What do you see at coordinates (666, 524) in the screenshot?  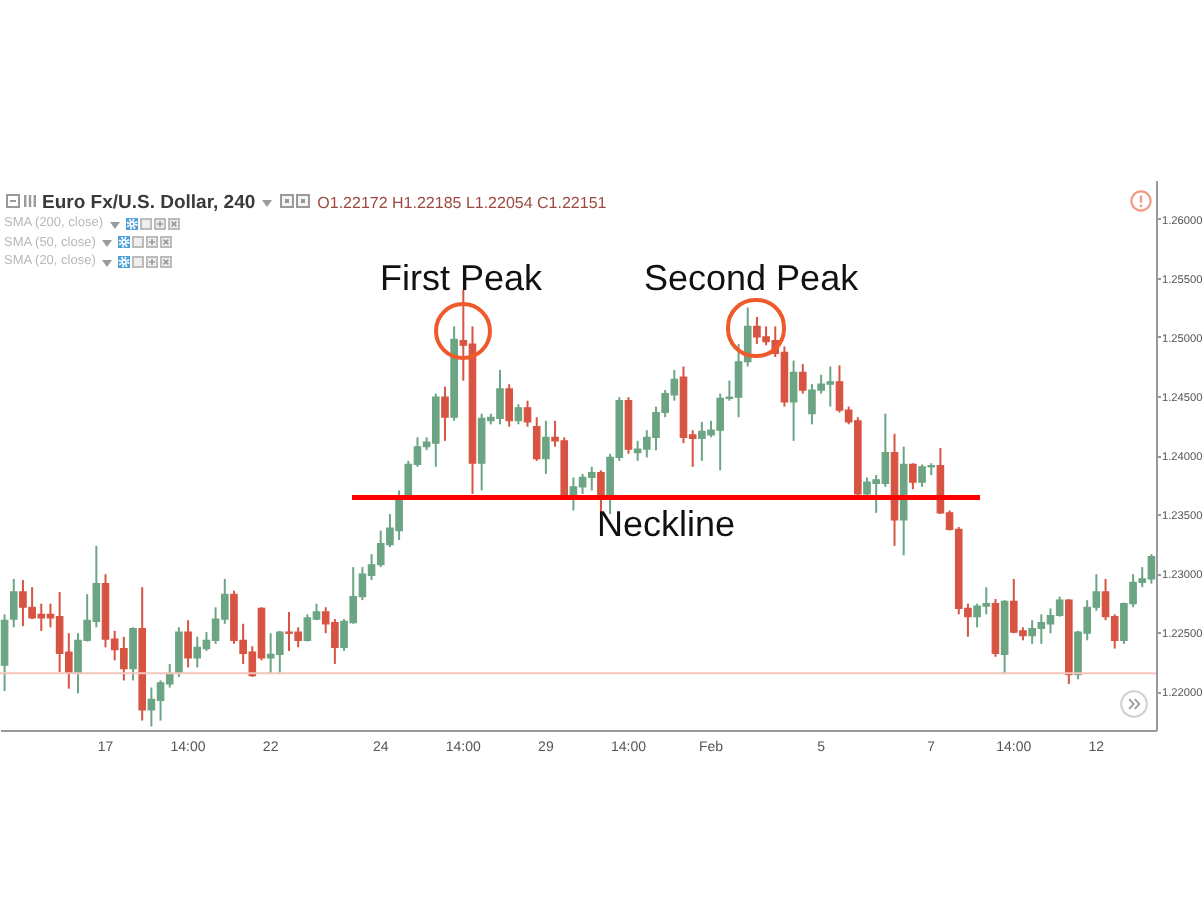 I see `ref-line-label: Neckline` at bounding box center [666, 524].